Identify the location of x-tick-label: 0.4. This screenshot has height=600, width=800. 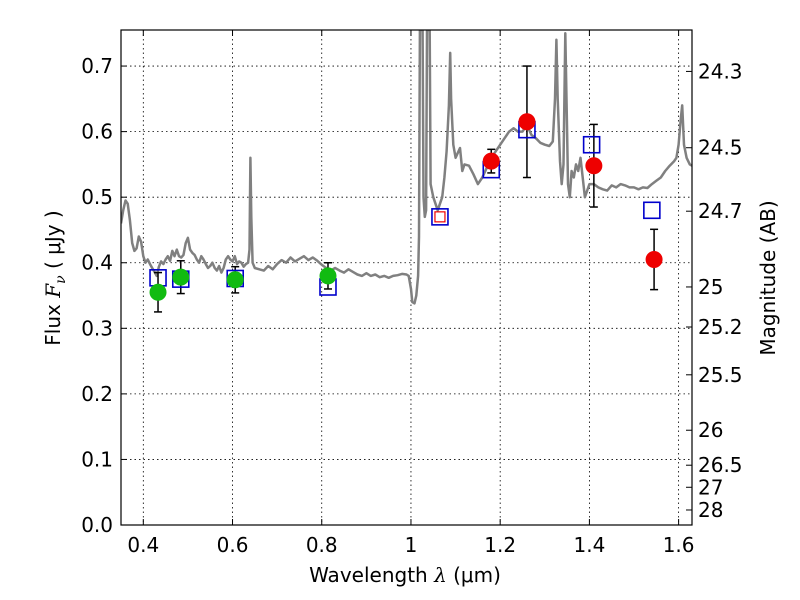
(143, 545).